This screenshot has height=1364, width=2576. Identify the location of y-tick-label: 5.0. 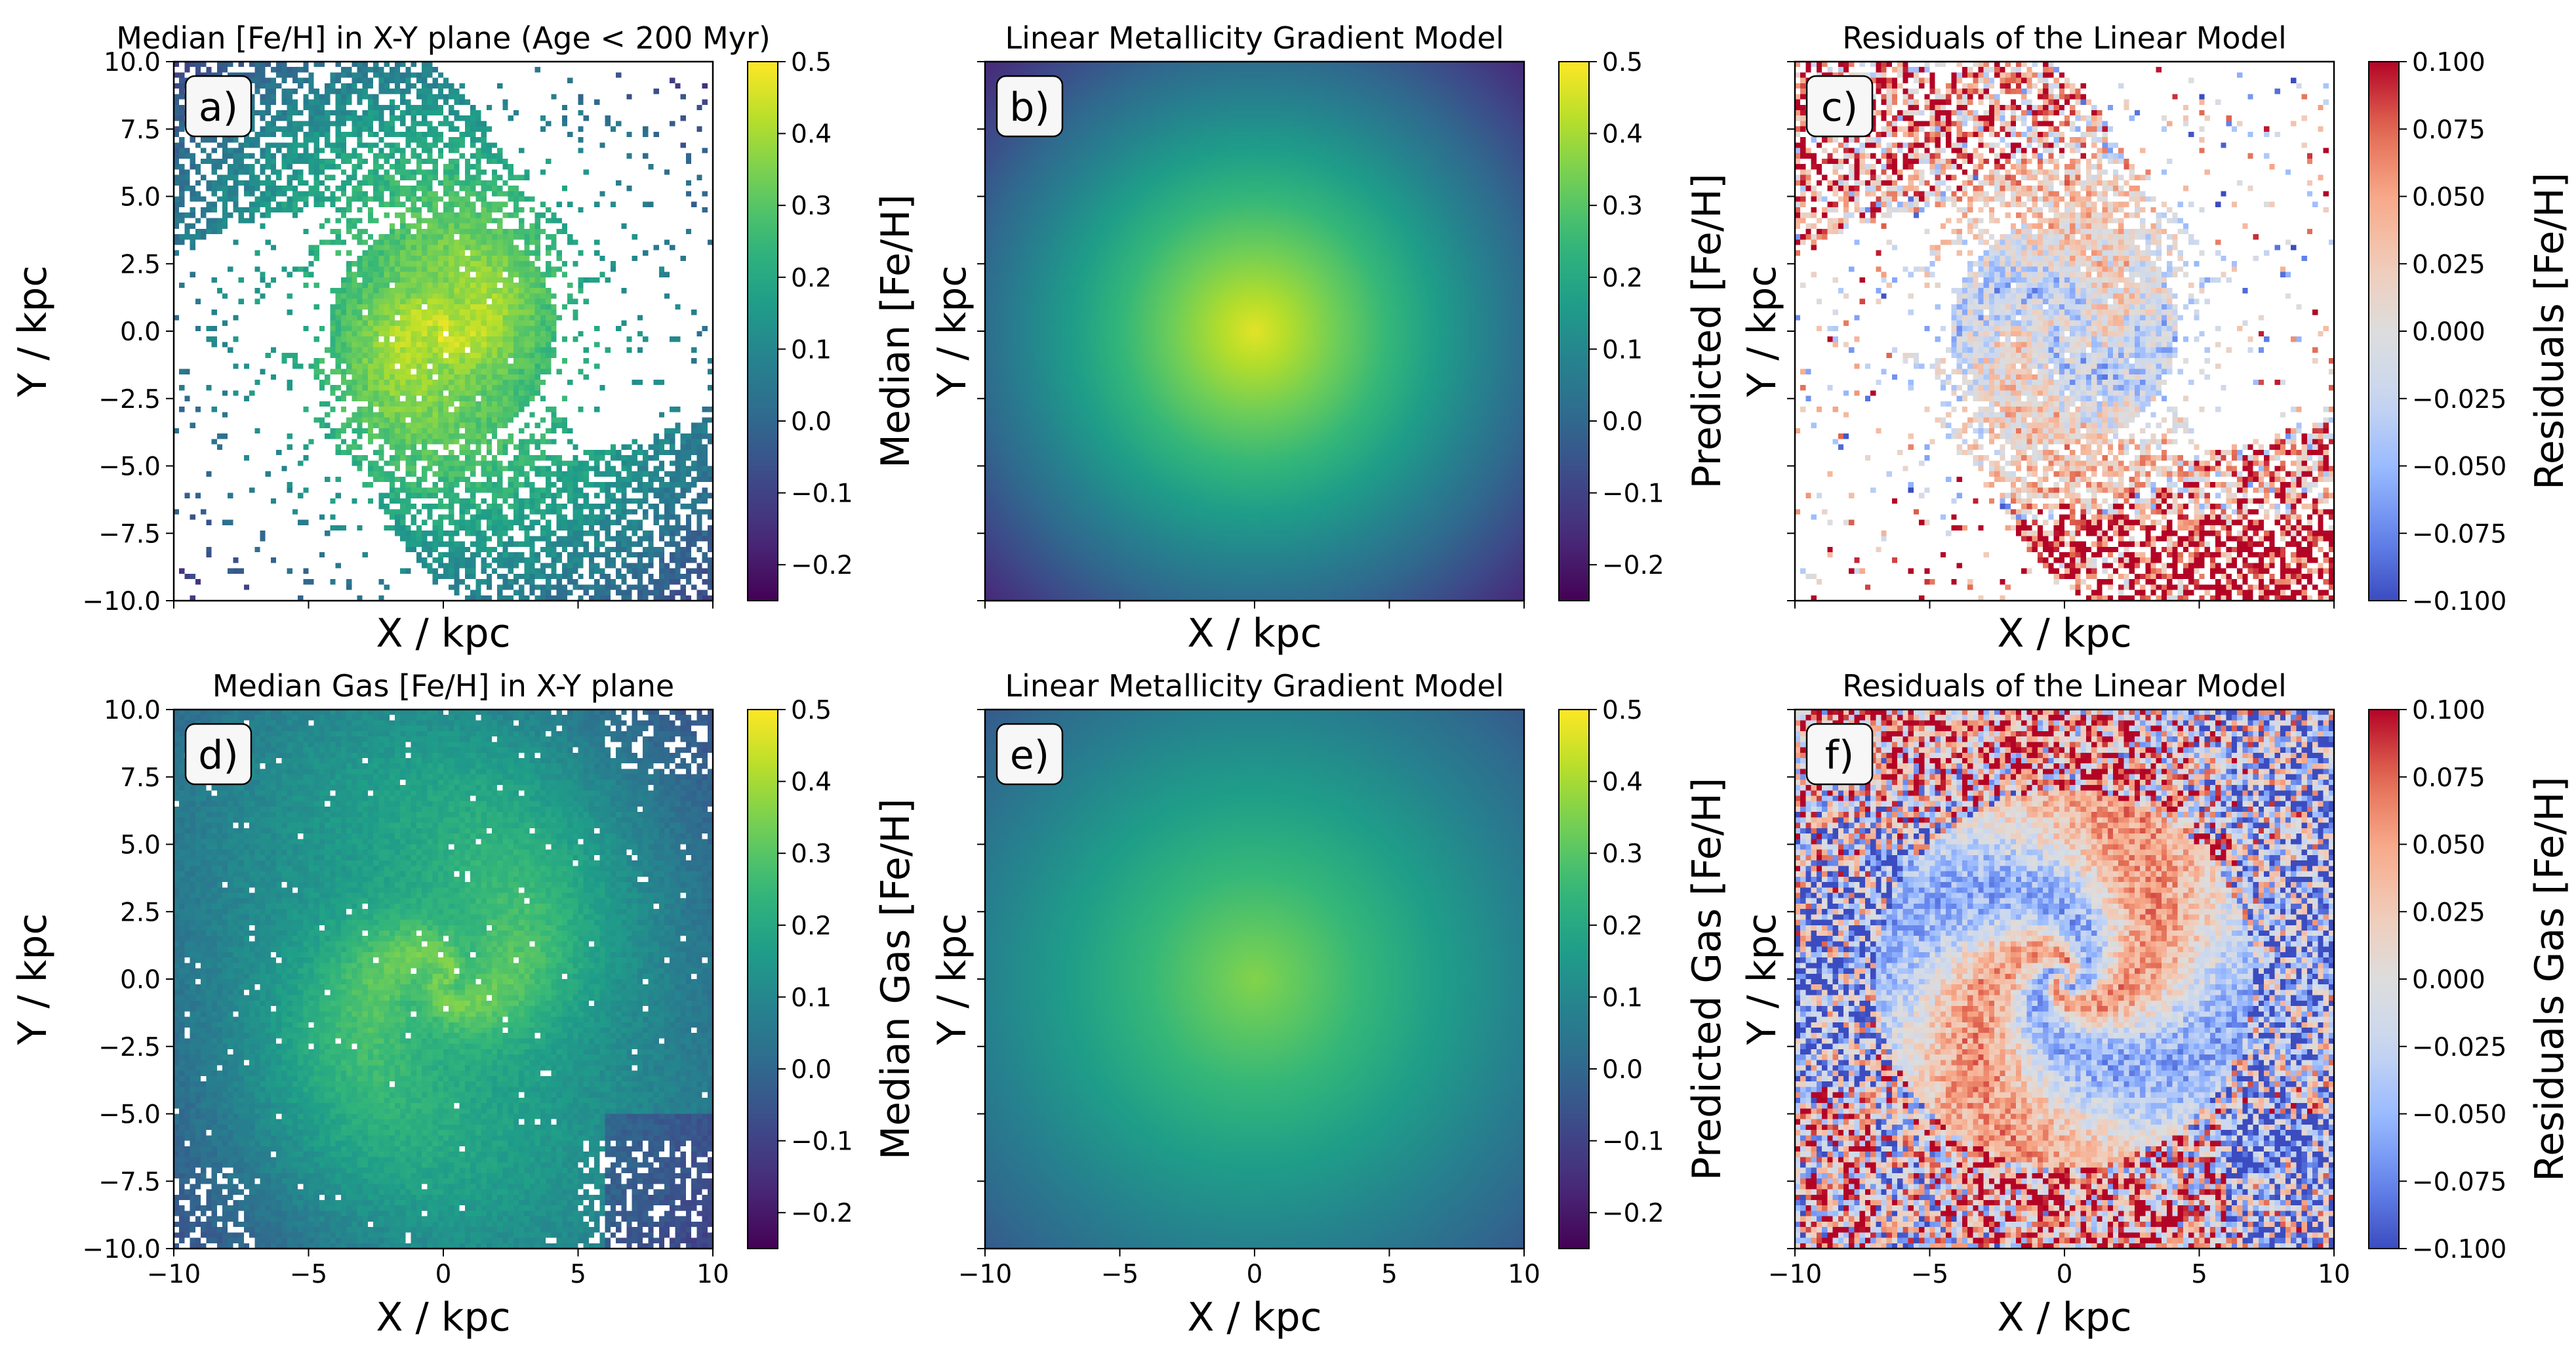
(140, 845).